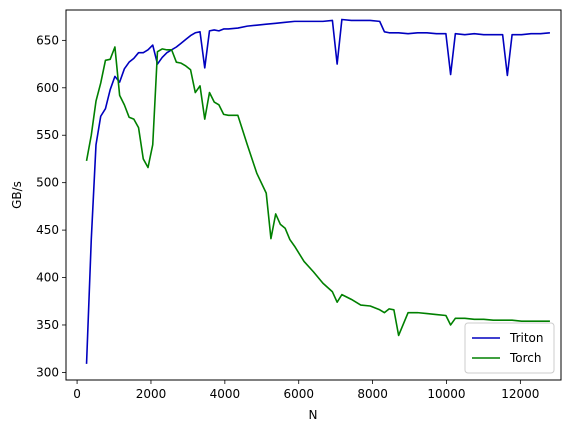 Image resolution: width=571 pixels, height=432 pixels. Describe the element at coordinates (520, 394) in the screenshot. I see `x-tick-label: 12000` at that location.